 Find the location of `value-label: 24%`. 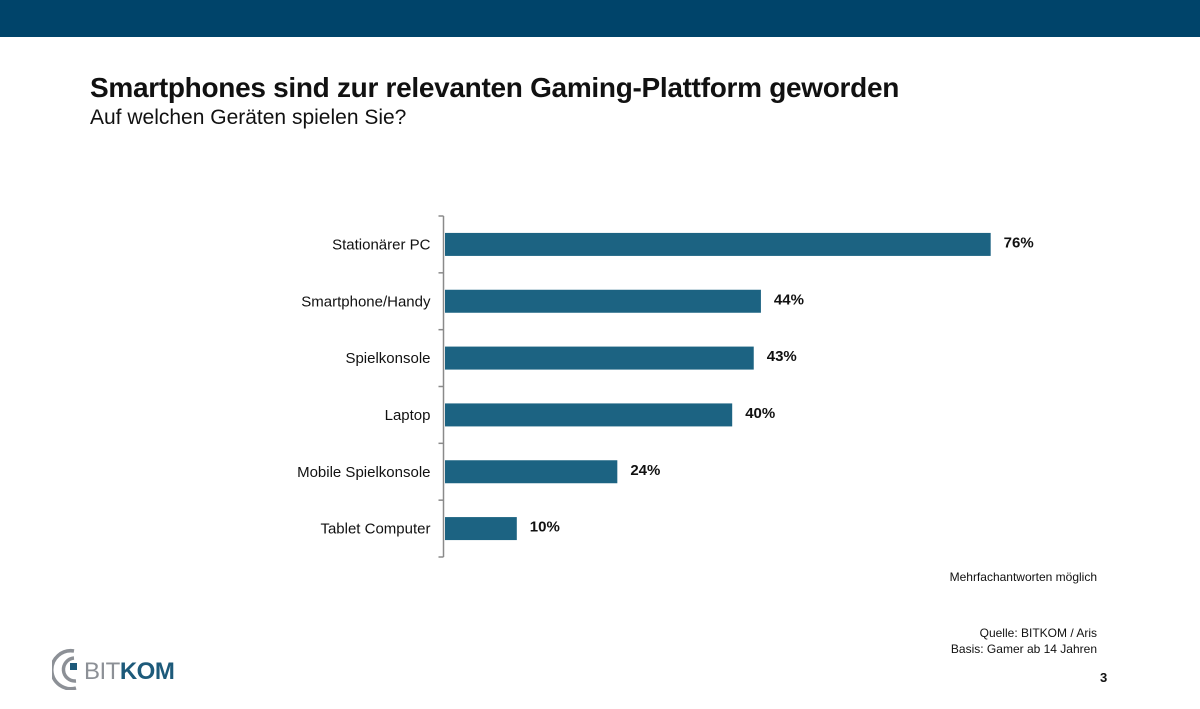

value-label: 24% is located at coordinates (645, 470).